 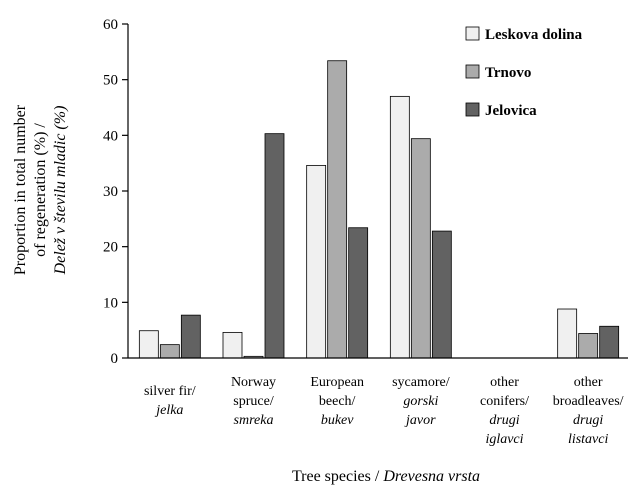 I want to click on legend-label: Leskova dolina, so click(x=534, y=35).